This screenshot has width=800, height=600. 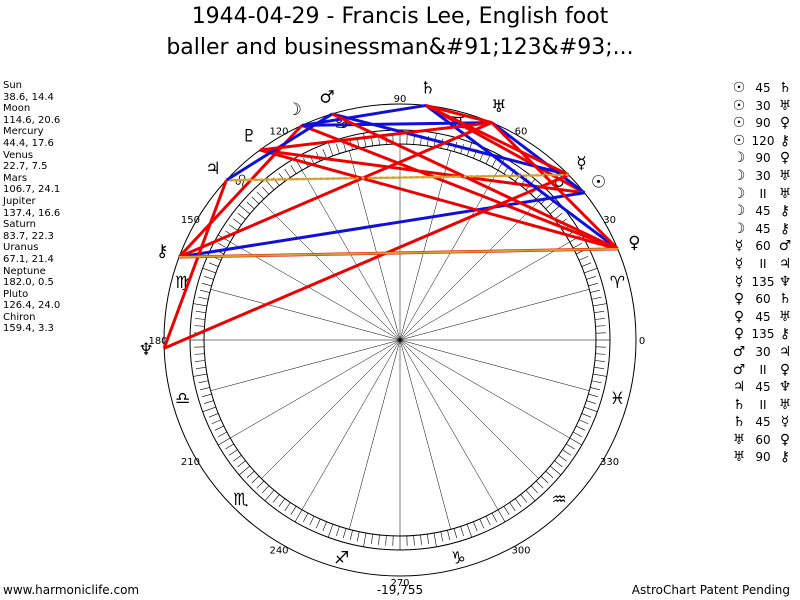 I want to click on aspect-row: ☿ 60 ♂, so click(x=761, y=247).